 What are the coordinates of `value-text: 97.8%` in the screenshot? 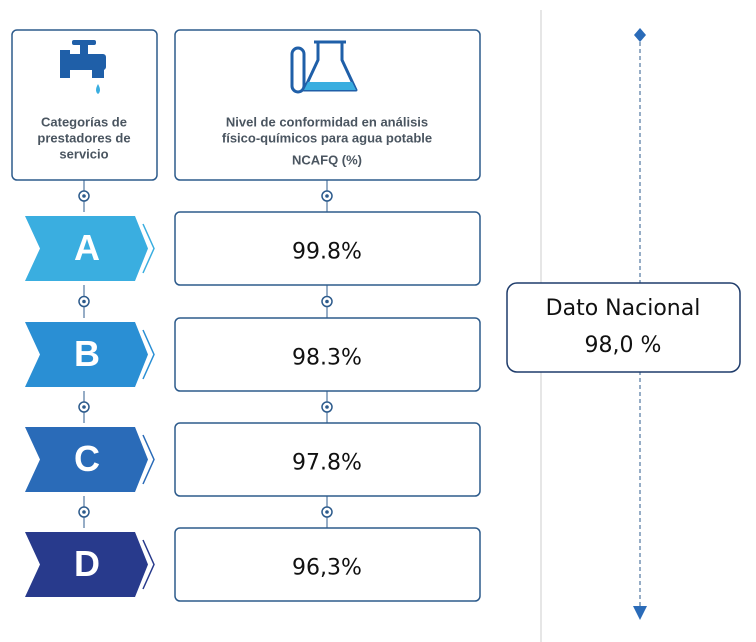 It's located at (327, 463).